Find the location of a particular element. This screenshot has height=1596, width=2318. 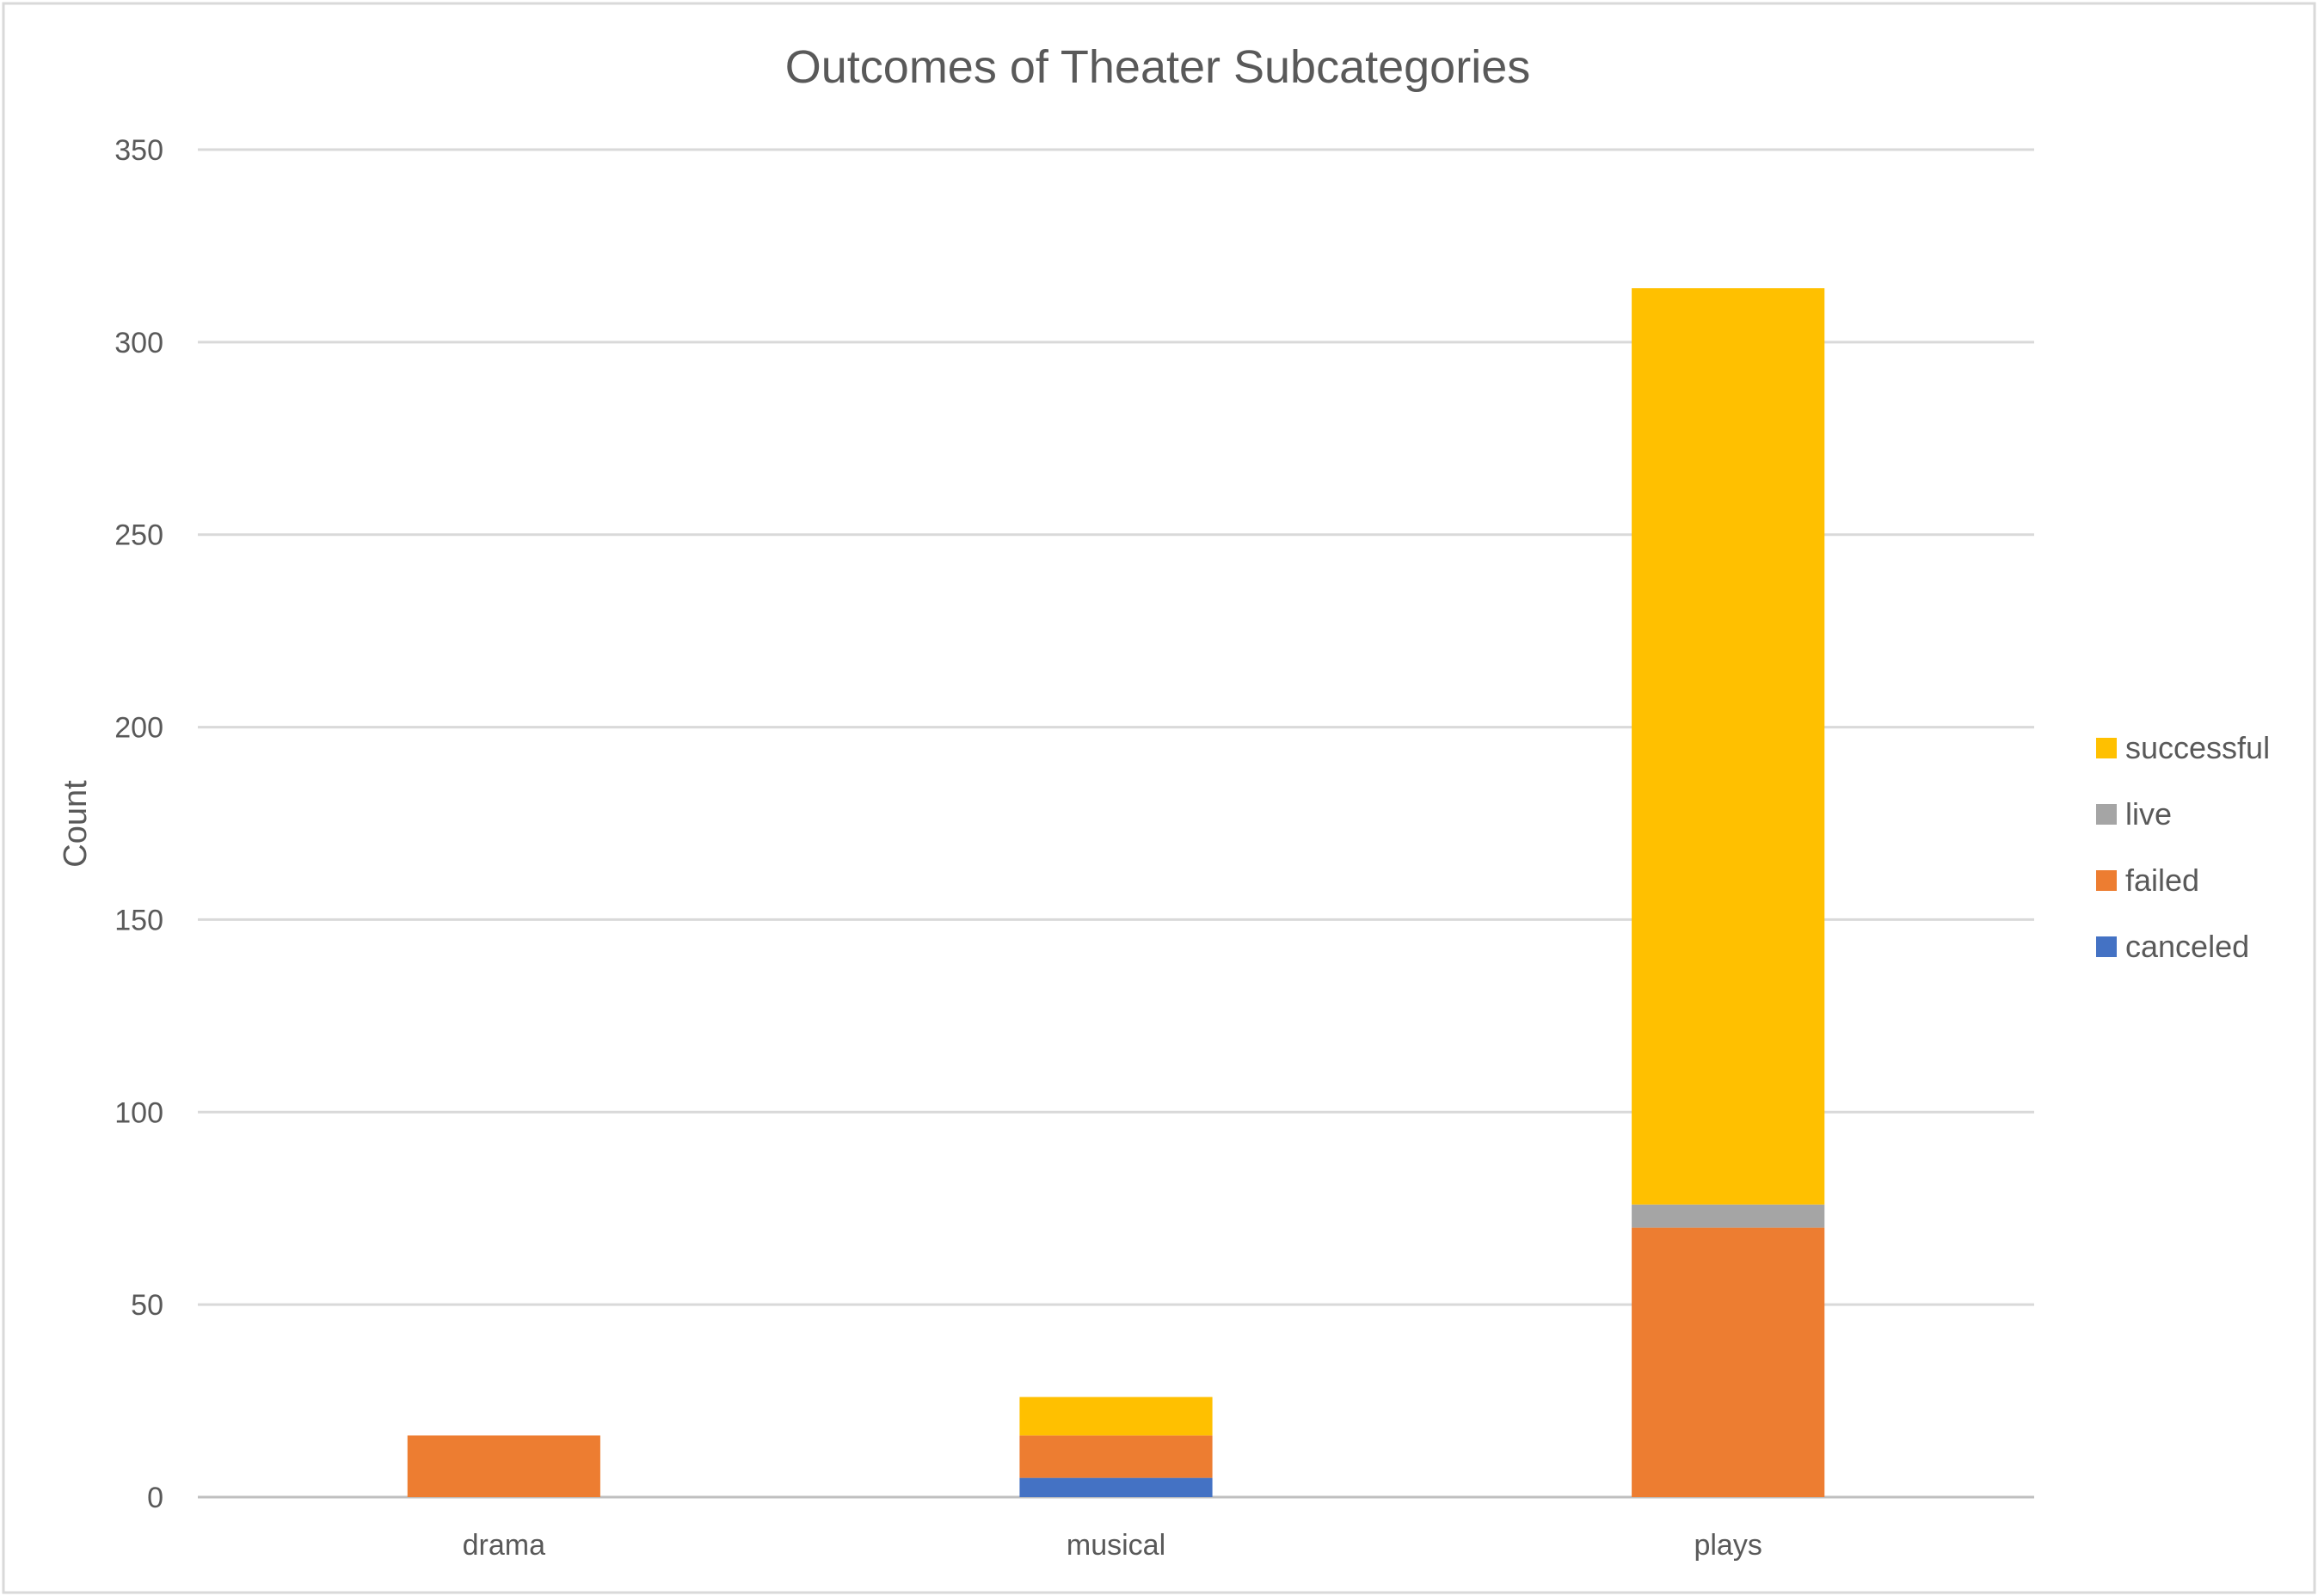

legend-label-live: live is located at coordinates (2149, 814).